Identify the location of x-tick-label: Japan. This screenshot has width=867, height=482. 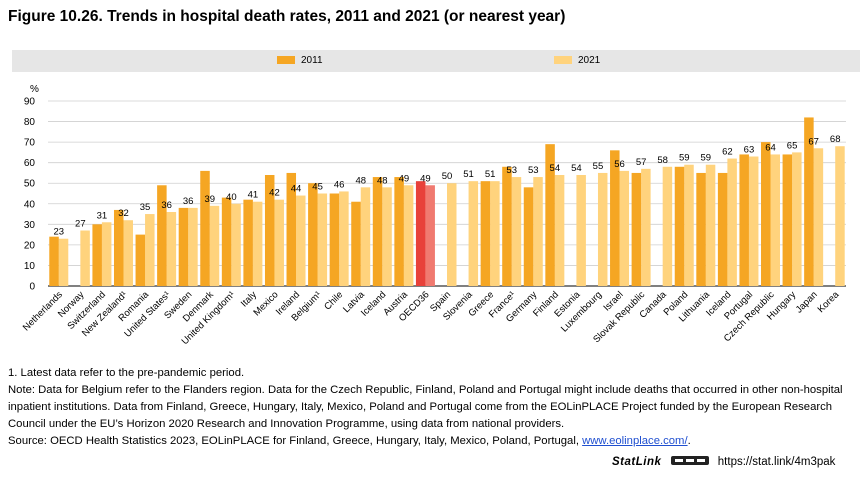
(807, 302).